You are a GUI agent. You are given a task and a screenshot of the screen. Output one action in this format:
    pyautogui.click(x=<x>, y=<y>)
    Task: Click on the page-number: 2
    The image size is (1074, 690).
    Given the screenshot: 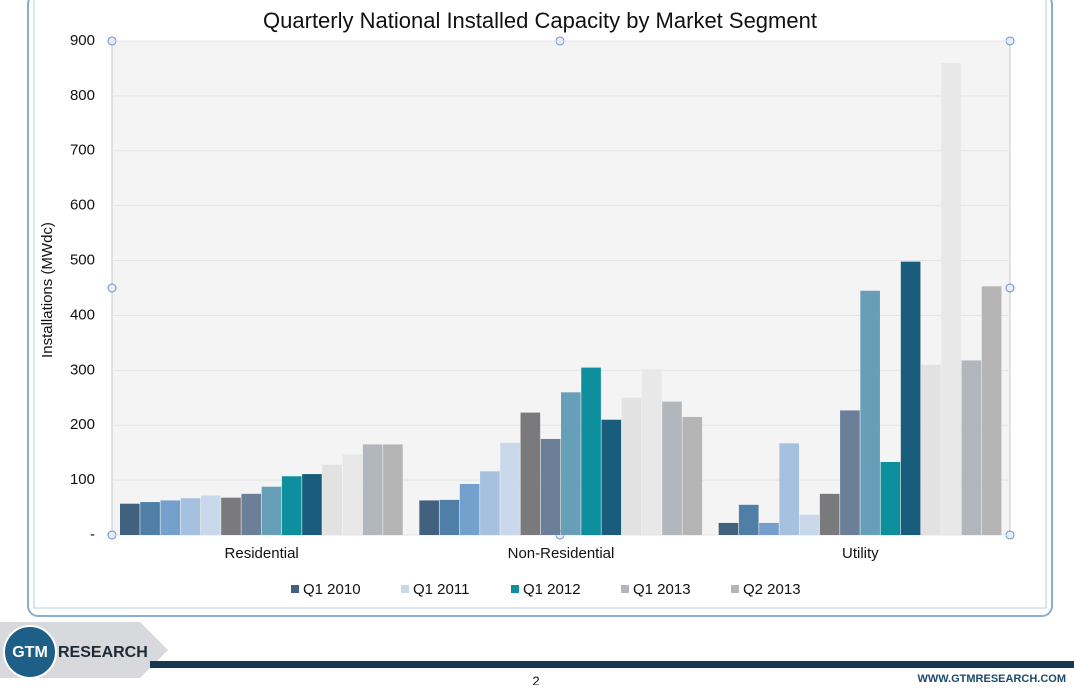 What is the action you would take?
    pyautogui.click(x=535, y=679)
    